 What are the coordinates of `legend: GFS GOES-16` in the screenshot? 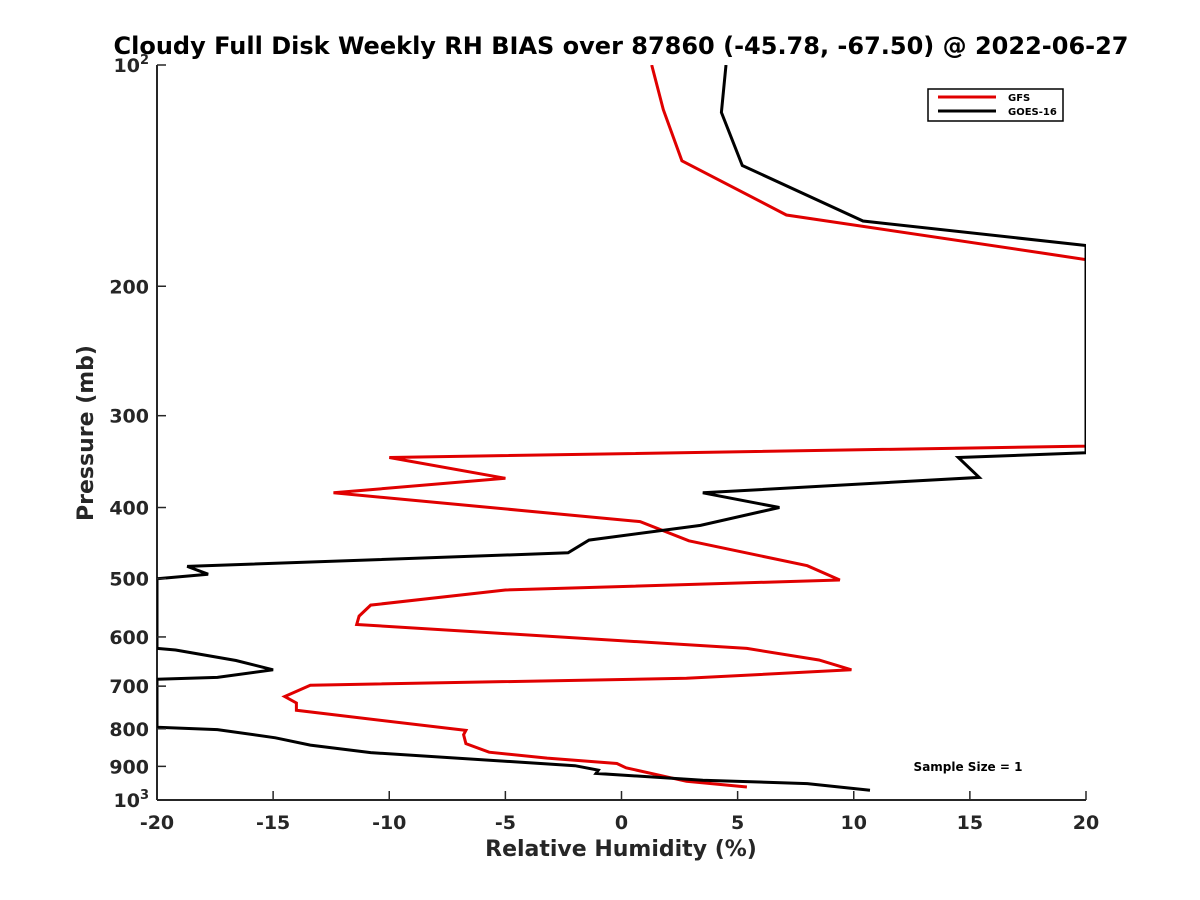 It's located at (995, 105).